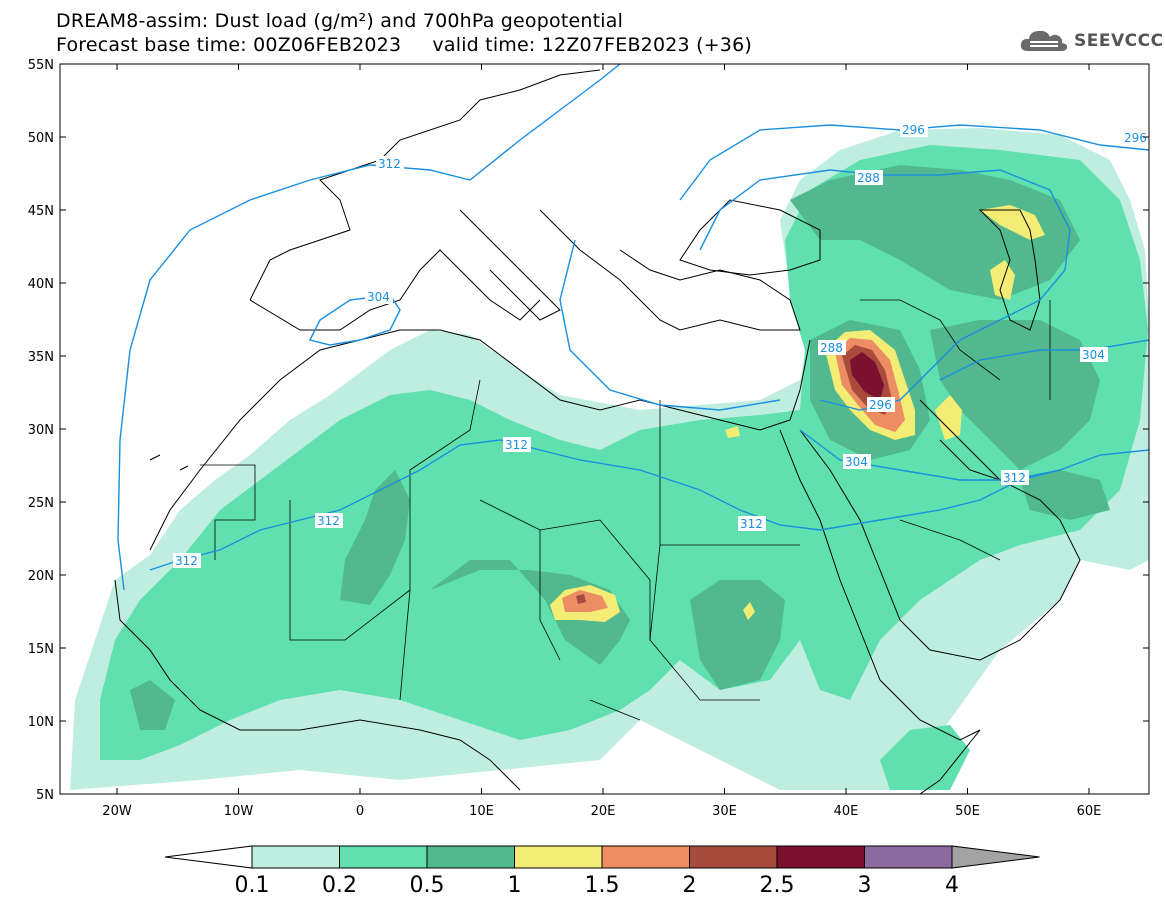 This screenshot has height=907, width=1165. What do you see at coordinates (41, 211) in the screenshot?
I see `lat-label: 45N` at bounding box center [41, 211].